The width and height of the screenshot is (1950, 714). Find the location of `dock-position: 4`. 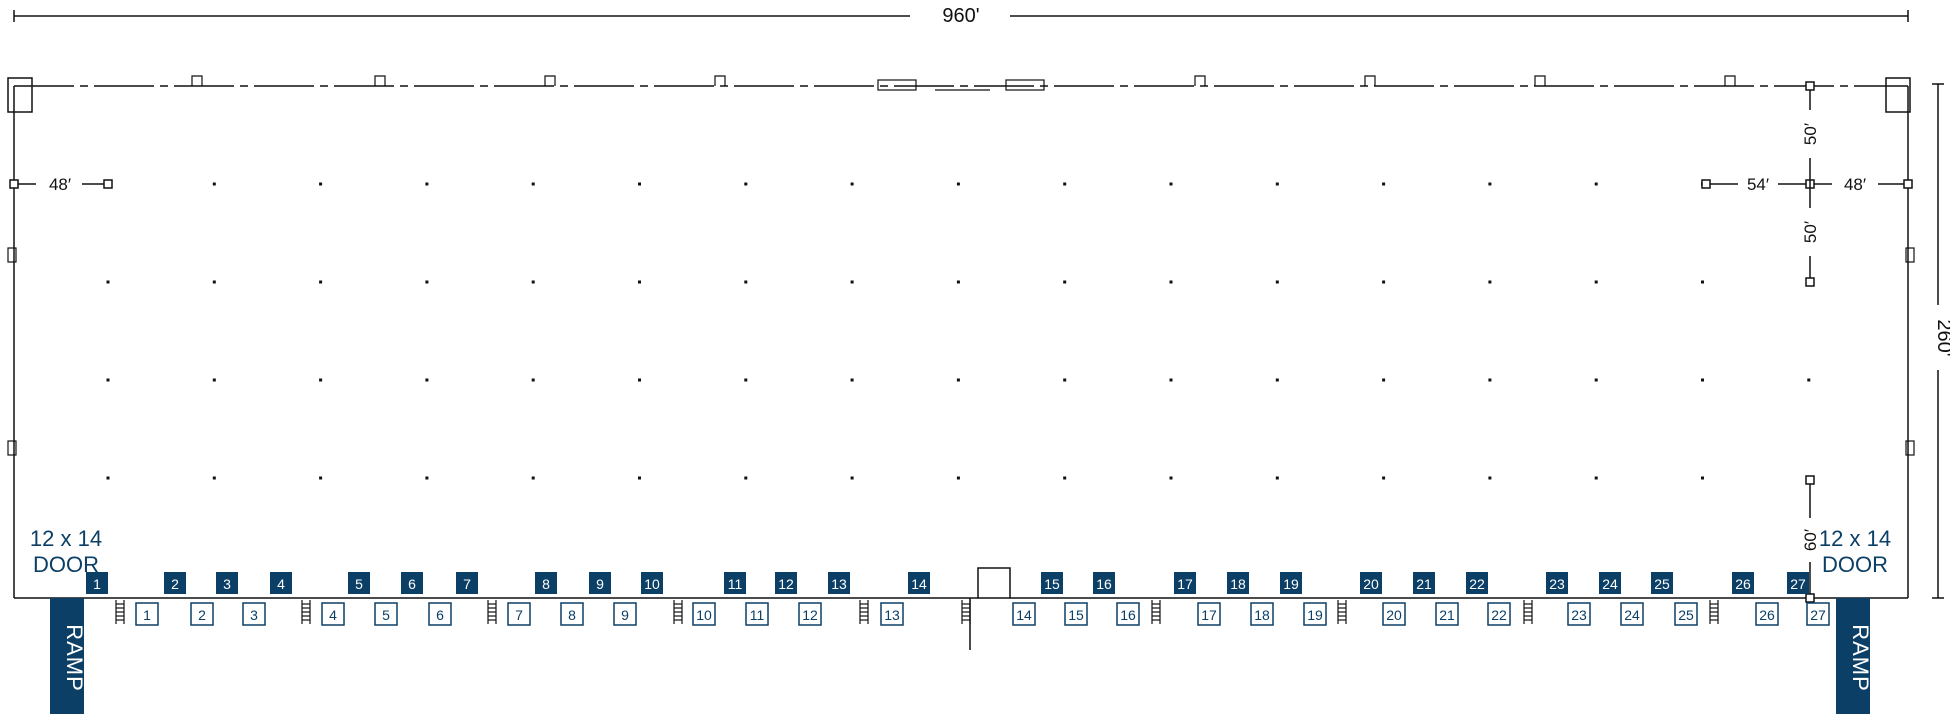

dock-position: 4 is located at coordinates (333, 614).